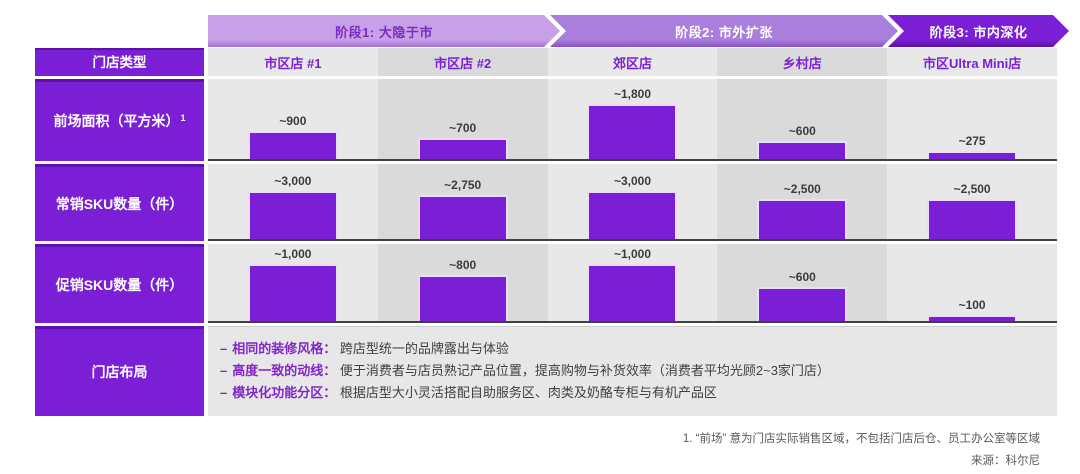 This screenshot has width=1080, height=474. Describe the element at coordinates (463, 185) in the screenshot. I see `bar-value-label: ~2,750` at that location.